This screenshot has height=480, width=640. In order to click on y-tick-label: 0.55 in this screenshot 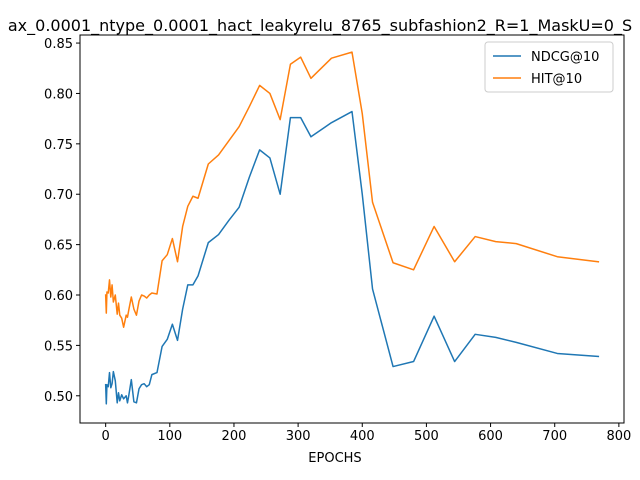, I will do `click(58, 346)`.